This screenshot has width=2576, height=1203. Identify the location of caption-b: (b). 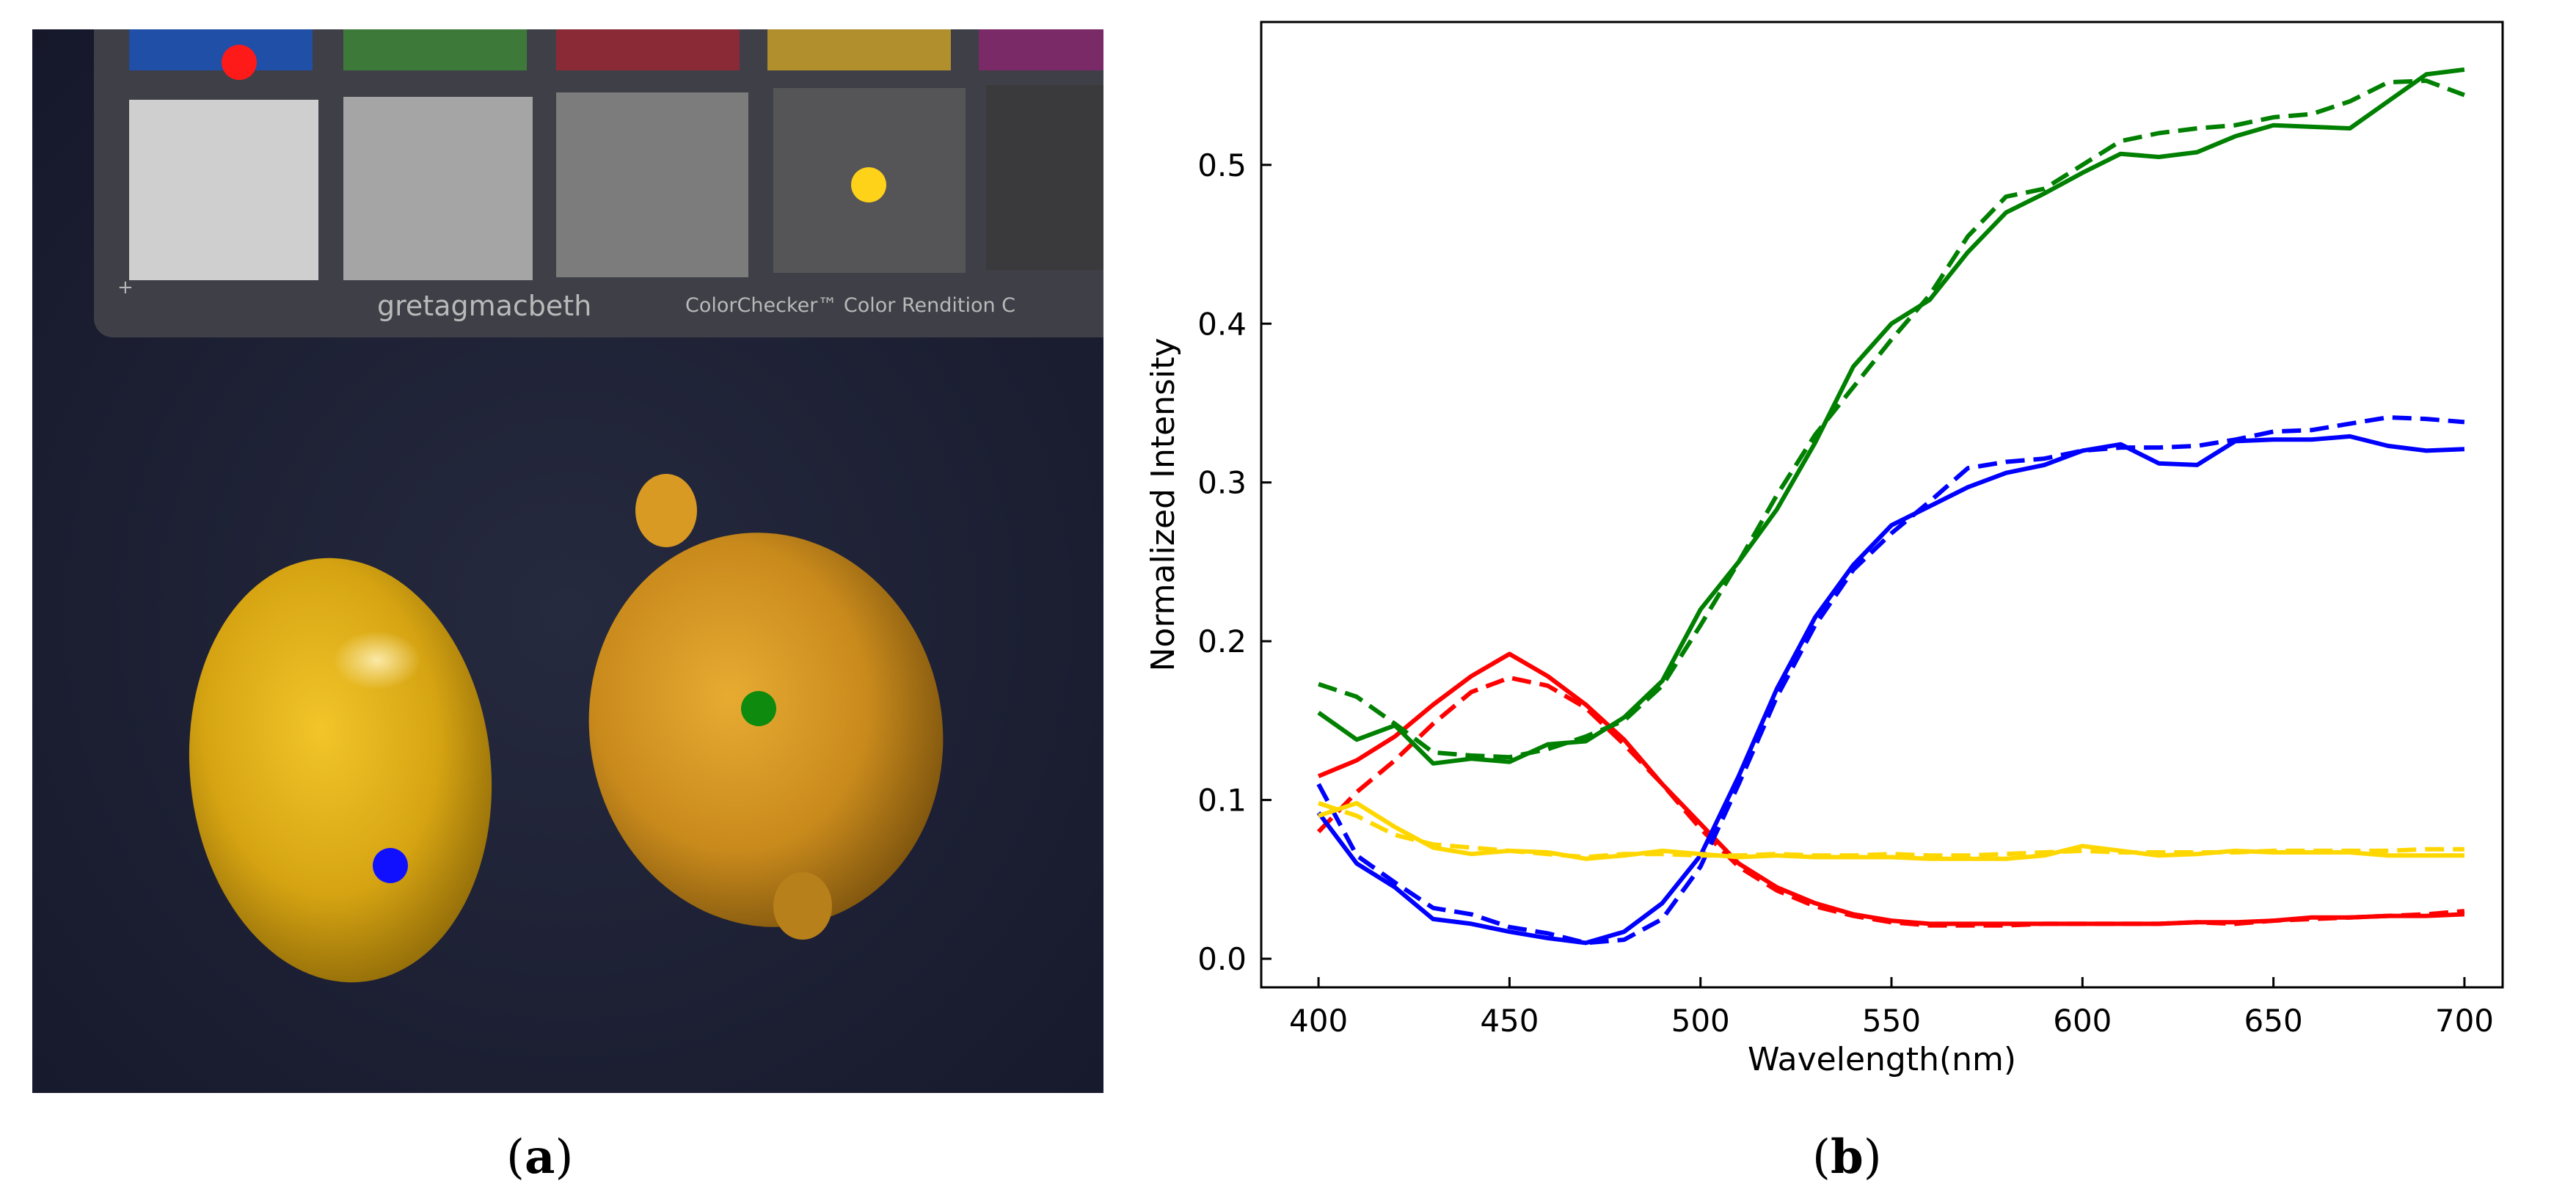
(1847, 1157).